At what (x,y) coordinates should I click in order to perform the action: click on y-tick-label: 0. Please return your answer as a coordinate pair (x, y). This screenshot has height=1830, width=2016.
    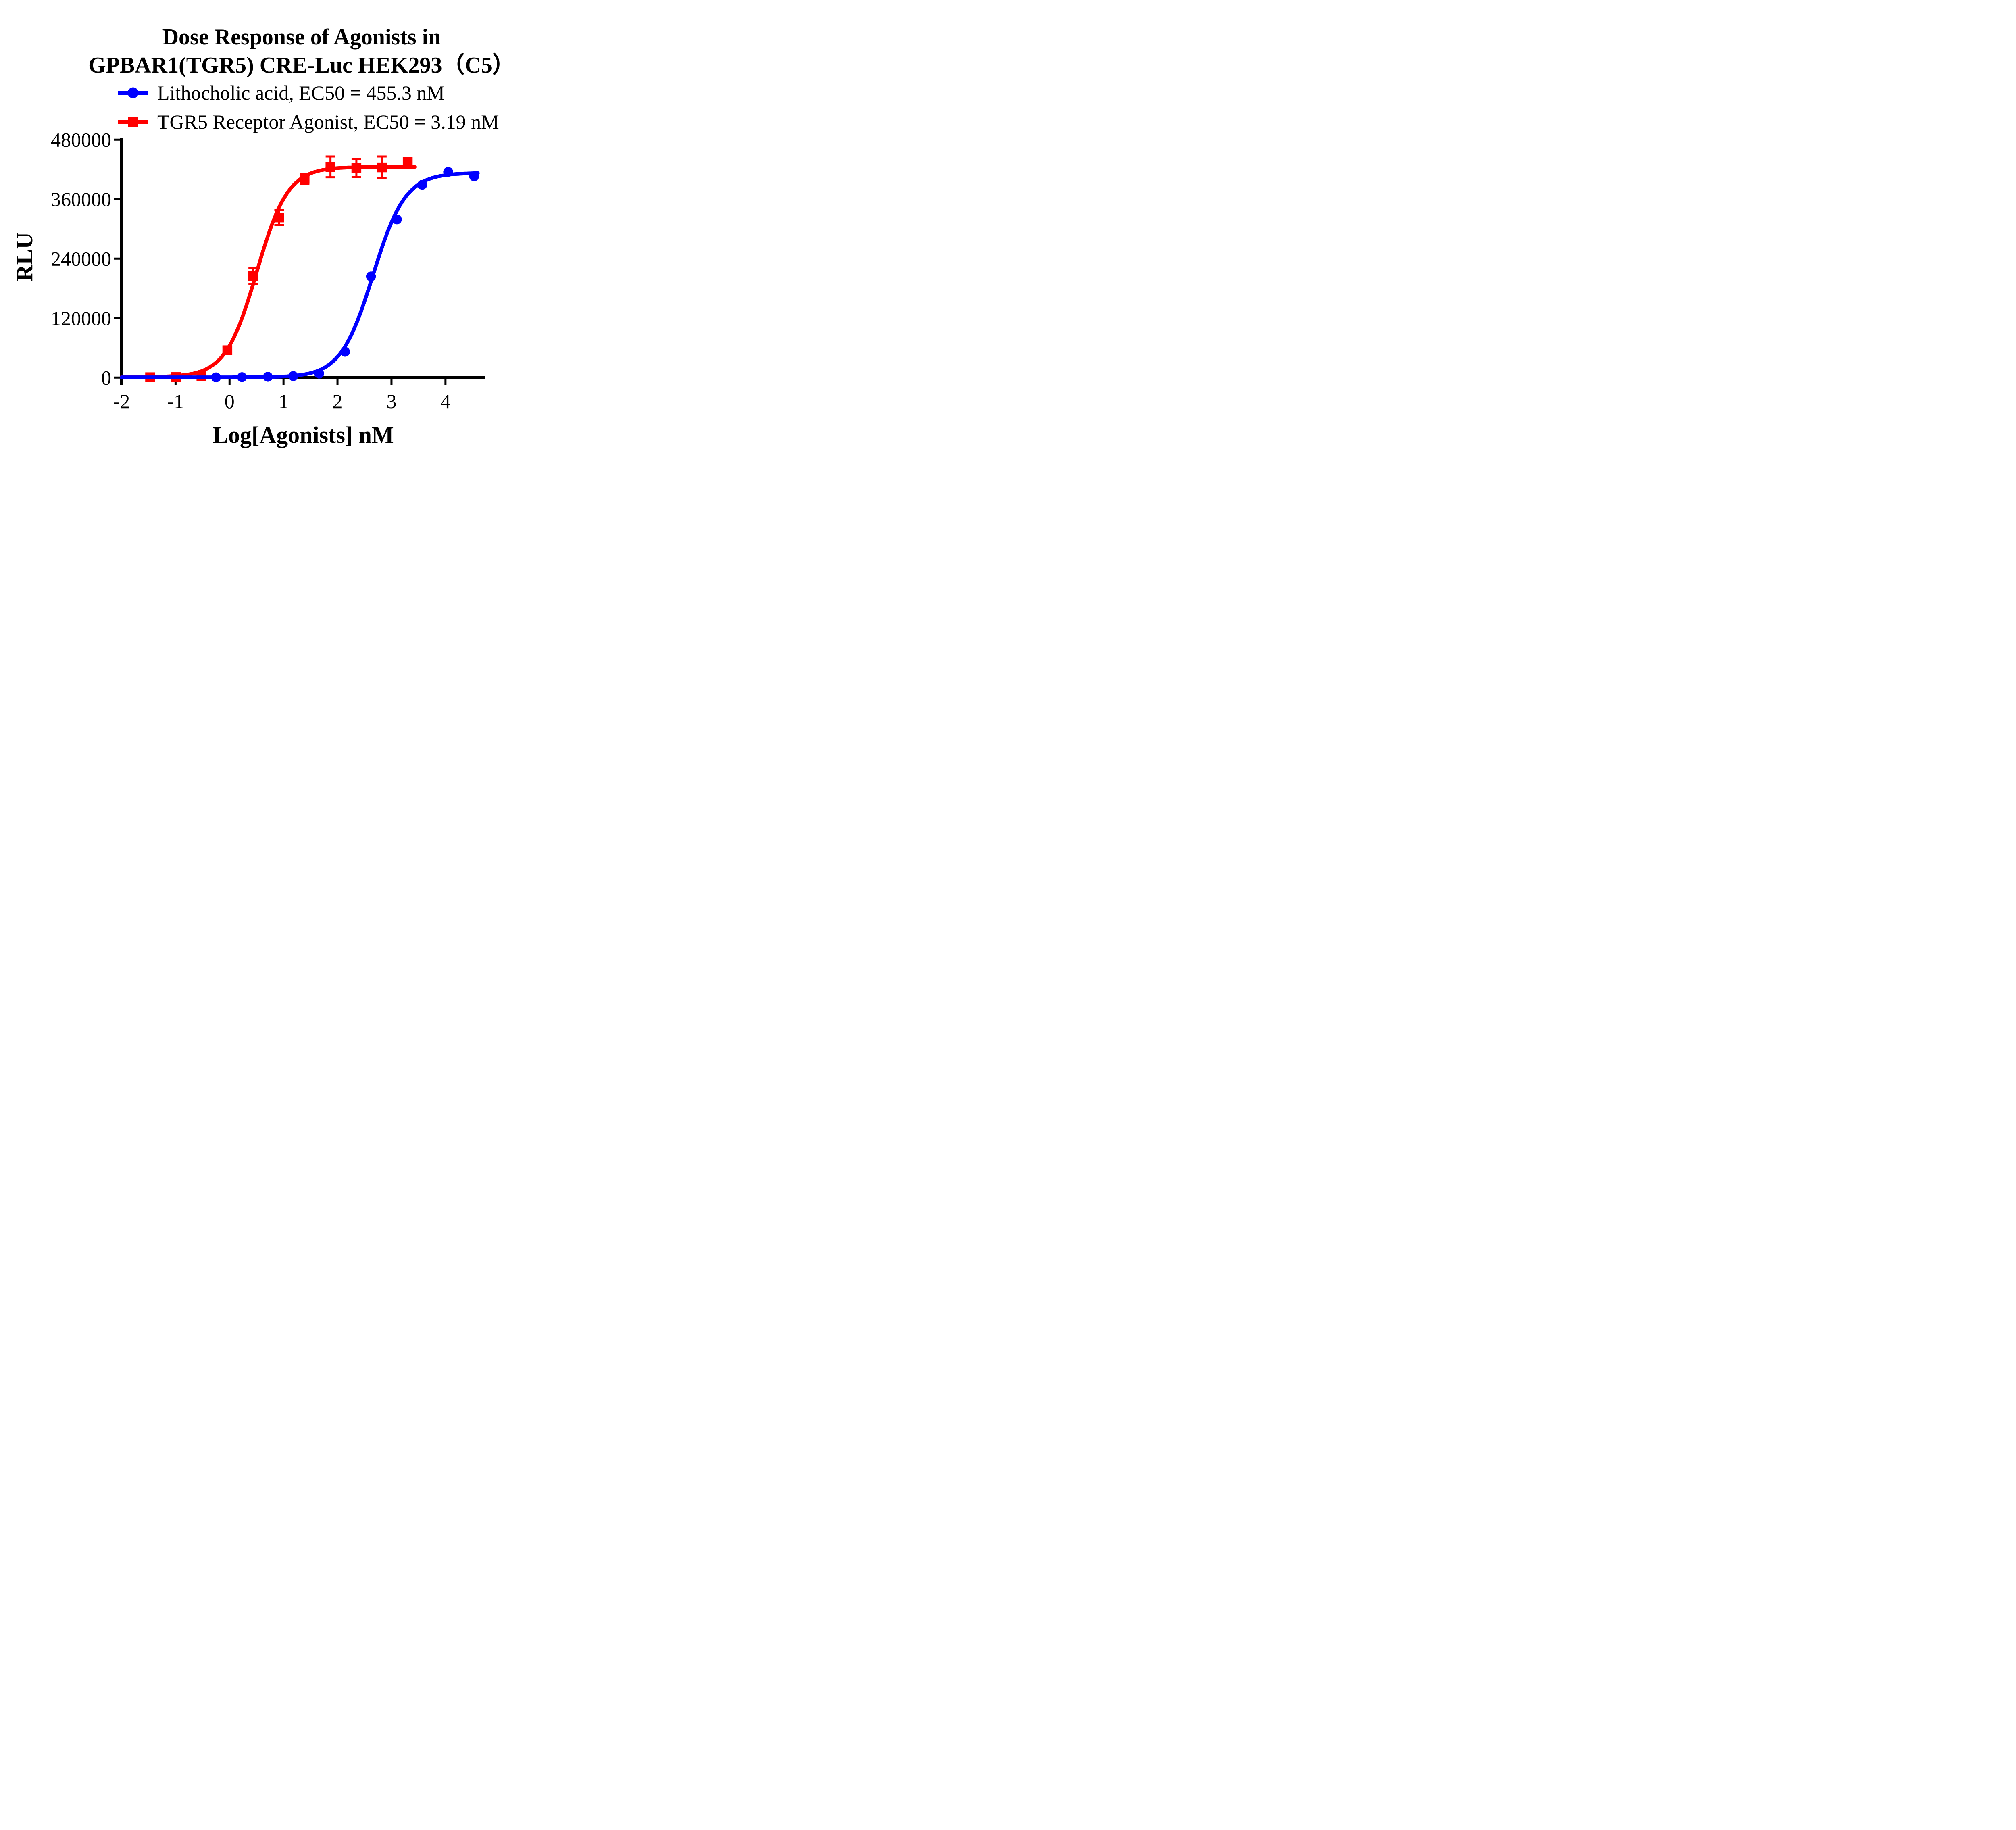
    Looking at the image, I should click on (106, 377).